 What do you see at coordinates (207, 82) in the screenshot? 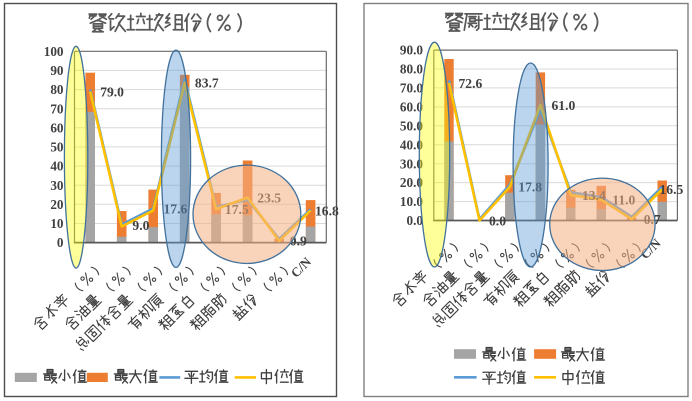
I see `svg-text: 83.7` at bounding box center [207, 82].